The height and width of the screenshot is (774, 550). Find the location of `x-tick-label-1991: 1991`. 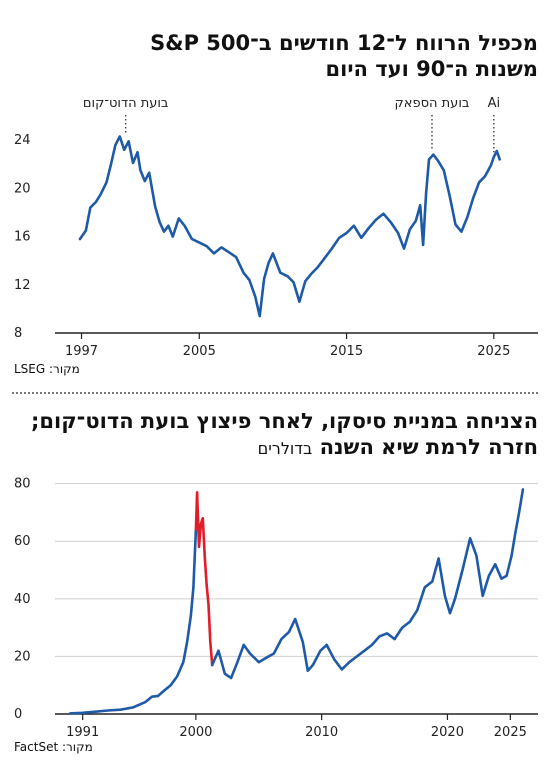

x-tick-label-1991: 1991 is located at coordinates (82, 732).